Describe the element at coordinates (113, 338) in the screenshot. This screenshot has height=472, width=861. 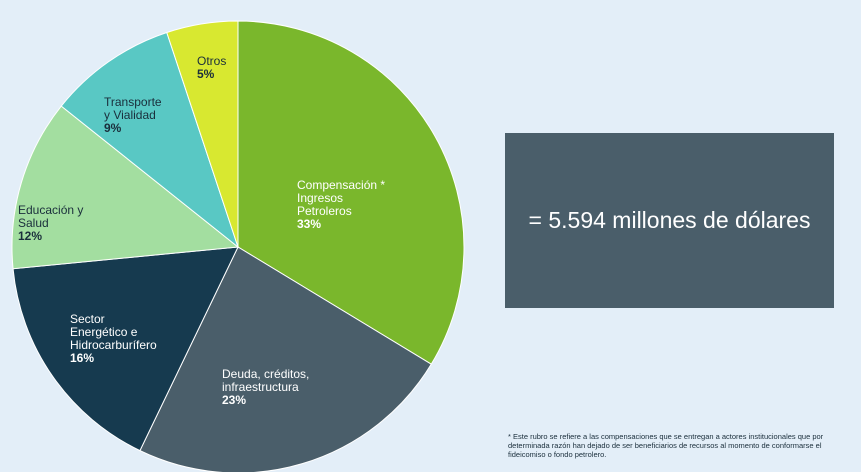
I see `slice-label-sector-energetico: Sector Energético e Hidrocarburífero 16%` at that location.